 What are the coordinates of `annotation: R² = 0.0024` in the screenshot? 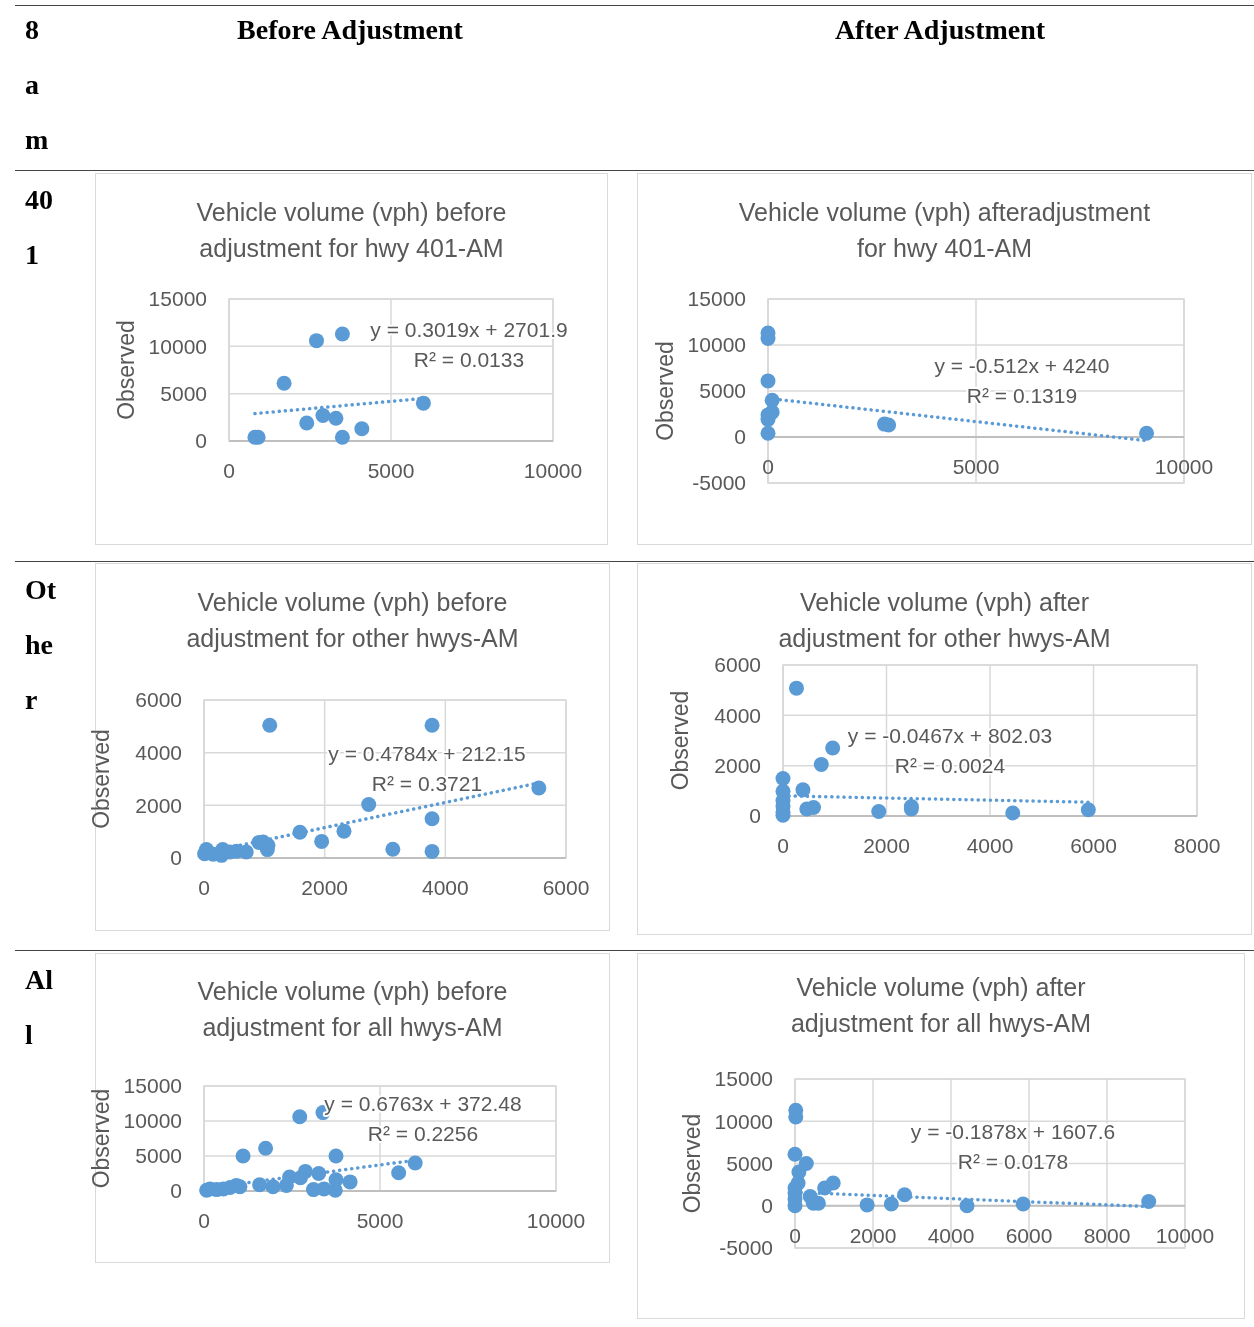 It's located at (950, 765).